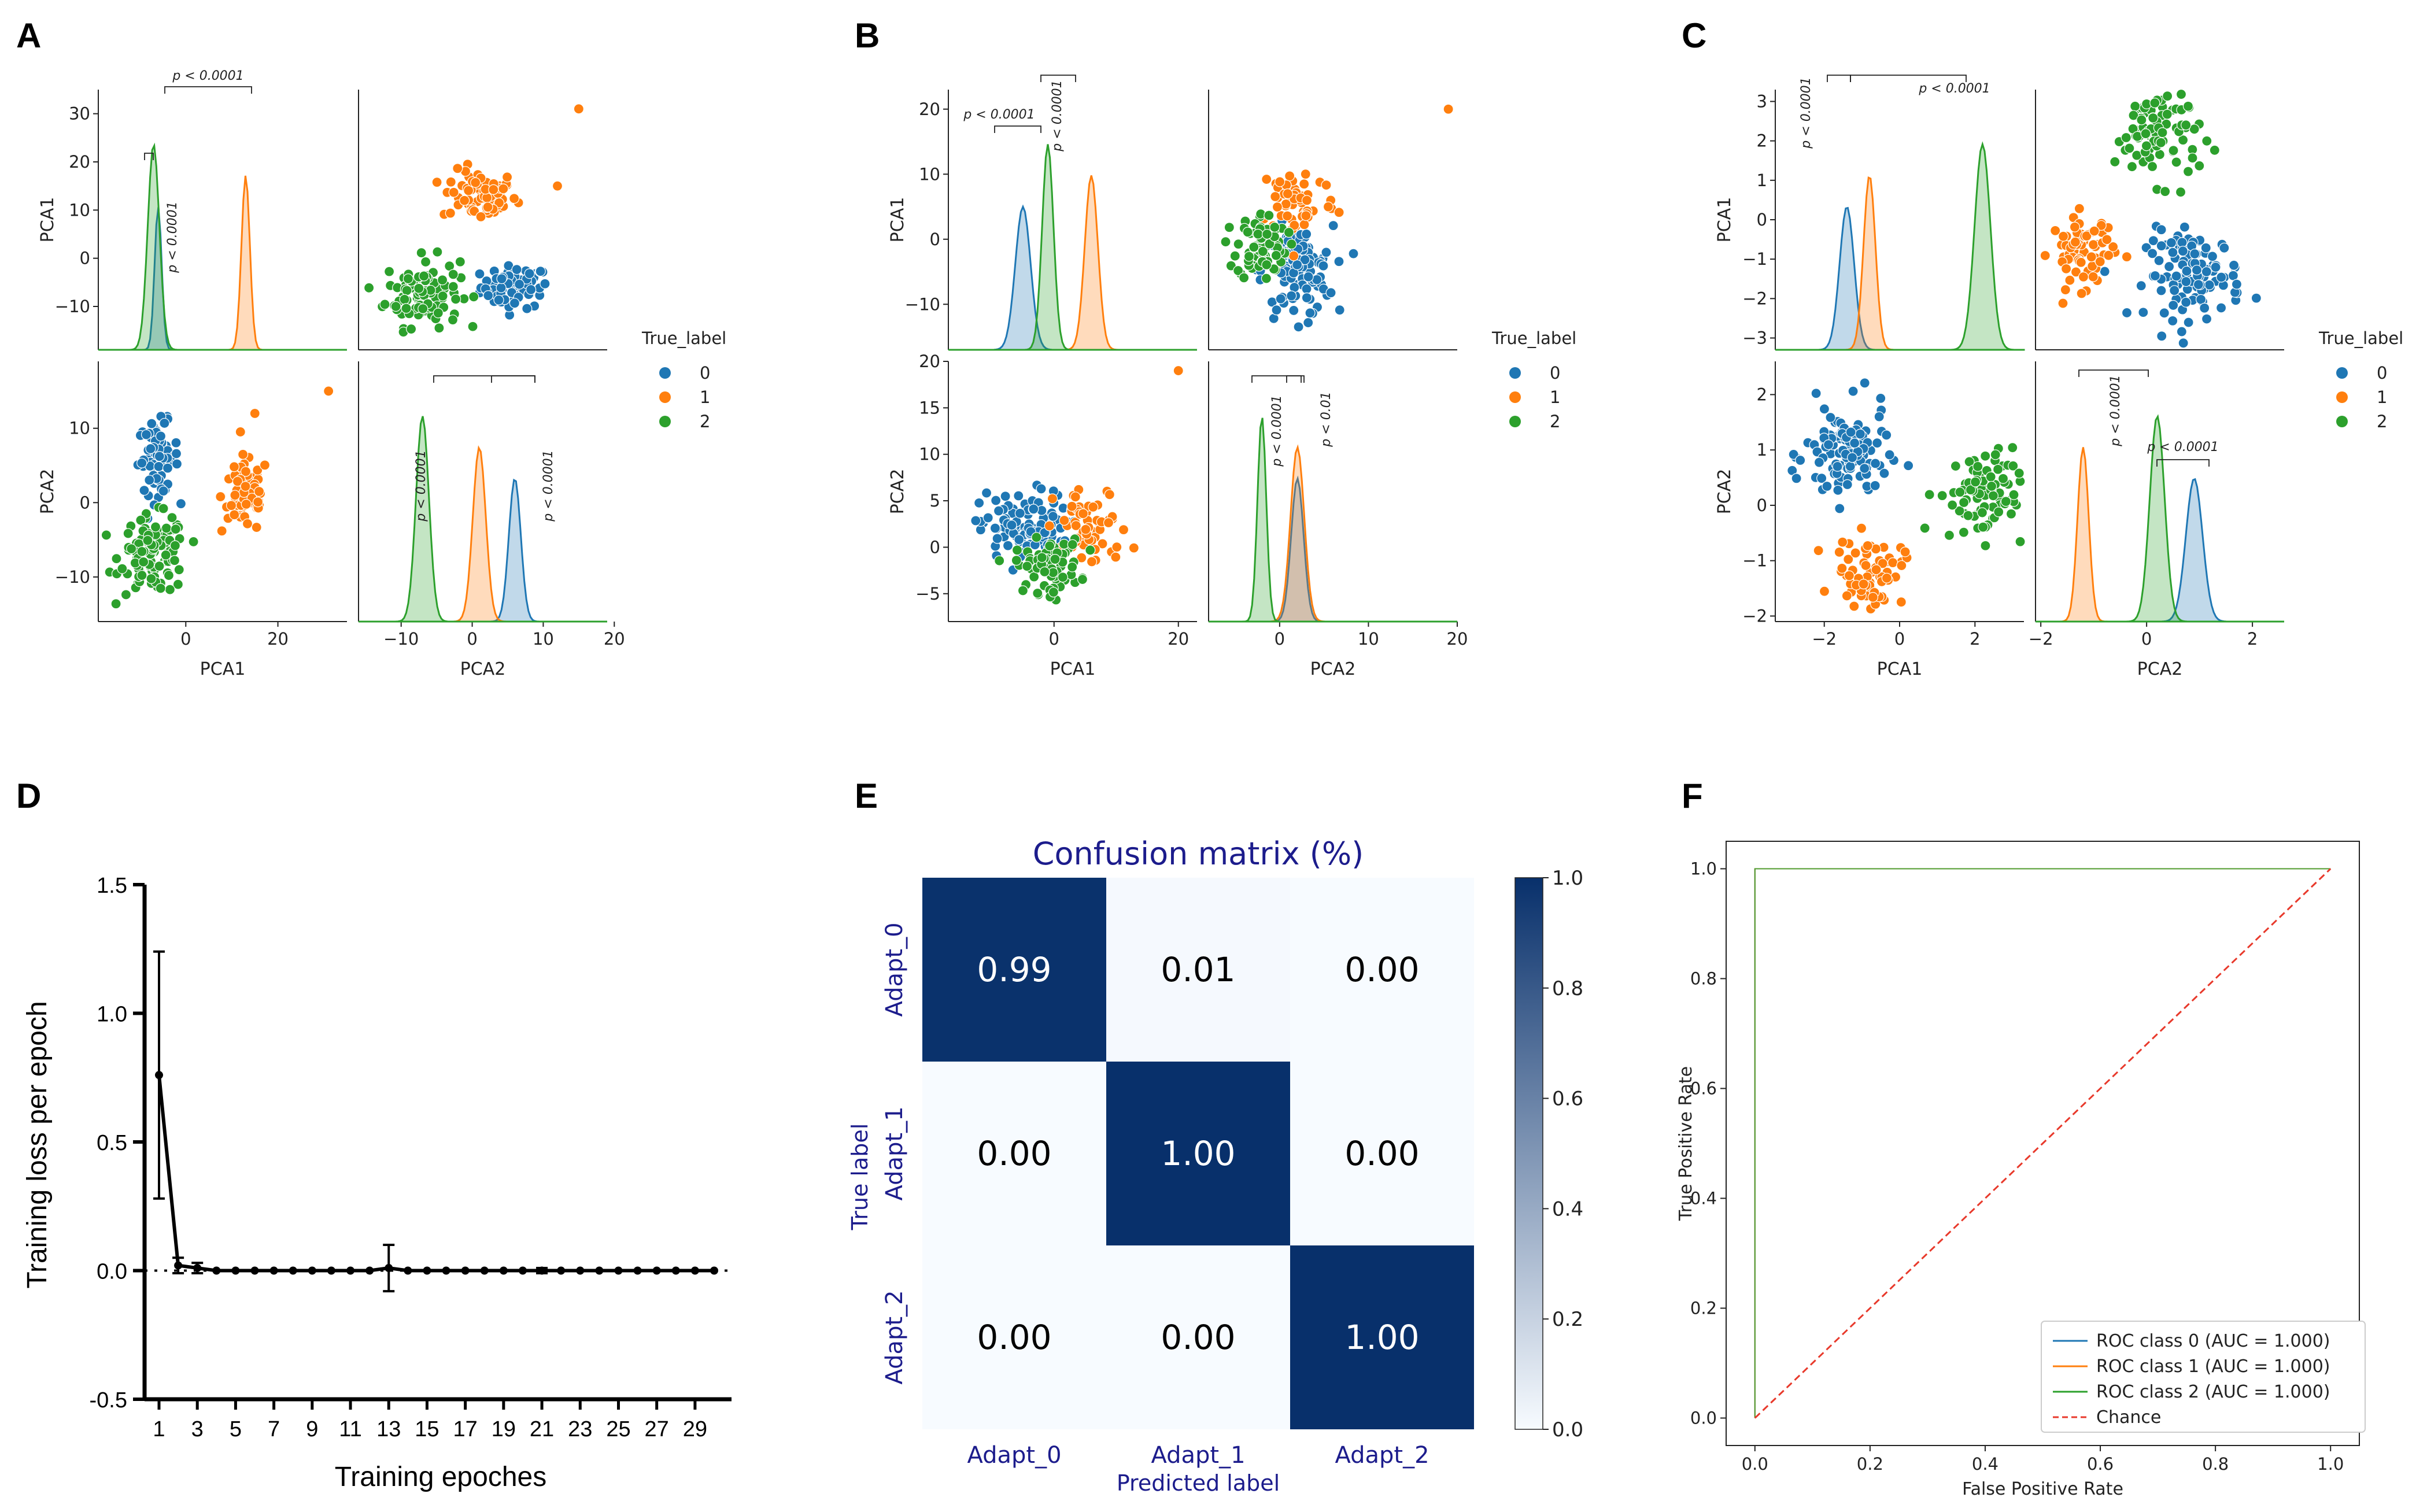 The image size is (2427, 1512). Describe the element at coordinates (1178, 370) in the screenshot. I see `scatter-point-outlier` at that location.